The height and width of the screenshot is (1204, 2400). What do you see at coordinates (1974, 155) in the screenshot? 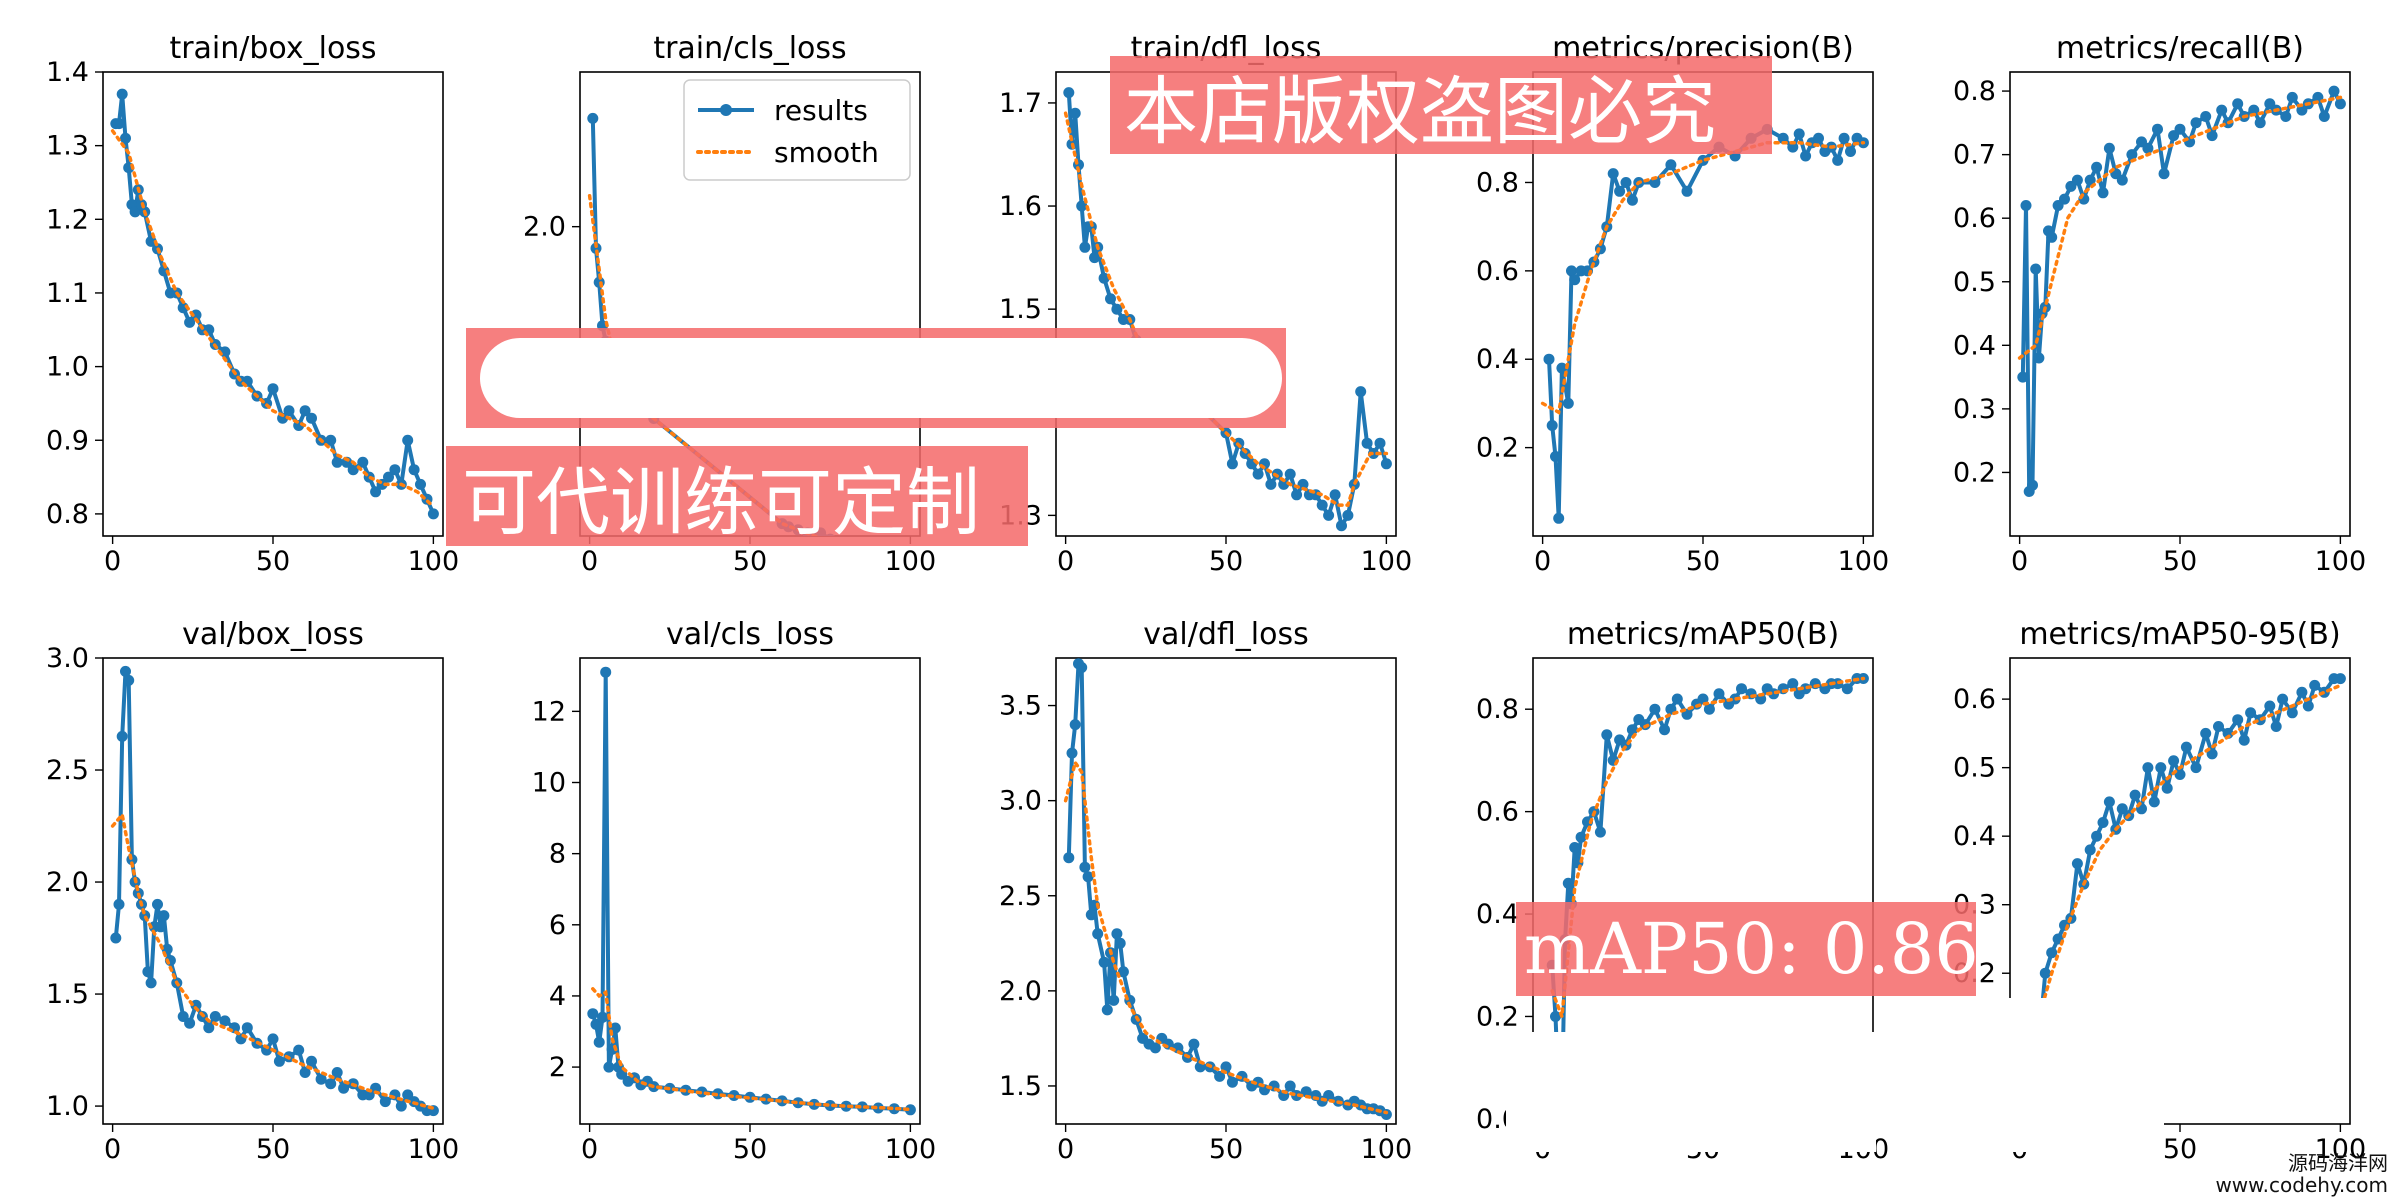
I see `y-tick-label: 0.7` at bounding box center [1974, 155].